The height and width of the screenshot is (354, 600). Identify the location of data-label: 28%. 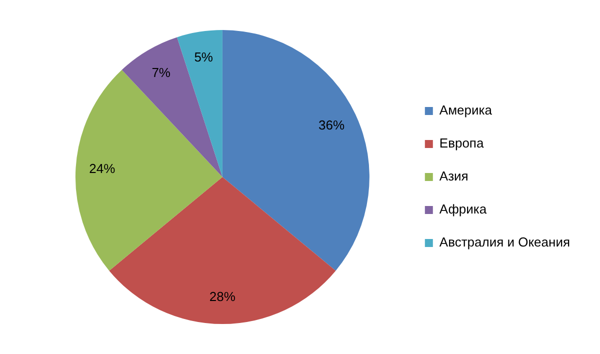
(222, 296).